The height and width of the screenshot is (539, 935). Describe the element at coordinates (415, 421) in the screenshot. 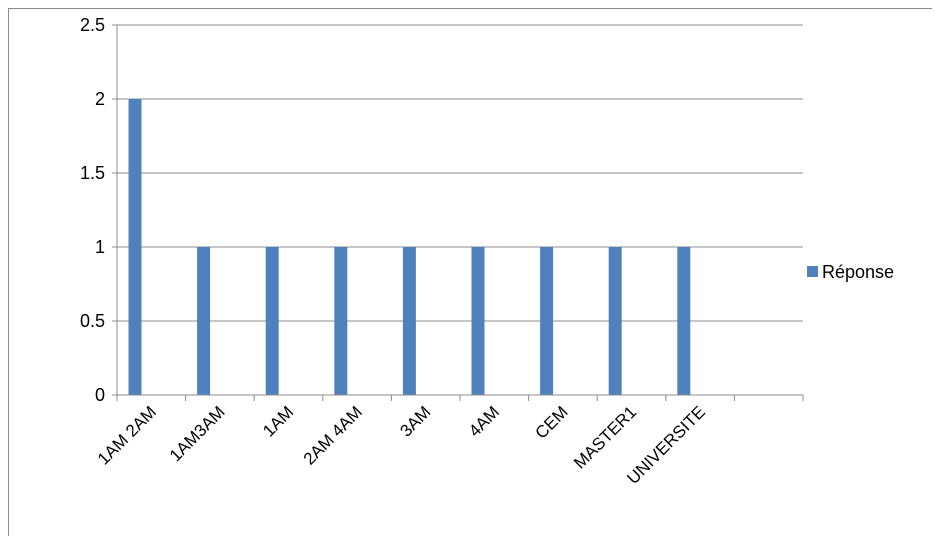

I see `x-tick-label: 3AM` at that location.